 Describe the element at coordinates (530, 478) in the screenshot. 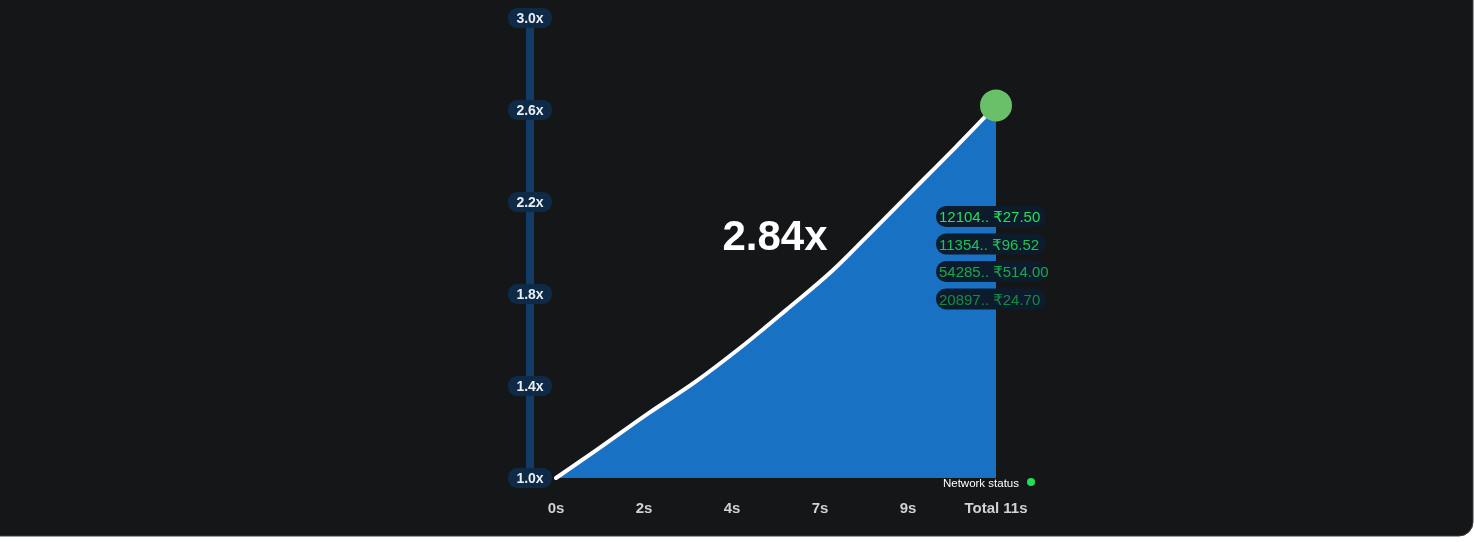

I see `y-tick-label: 1.0x` at that location.